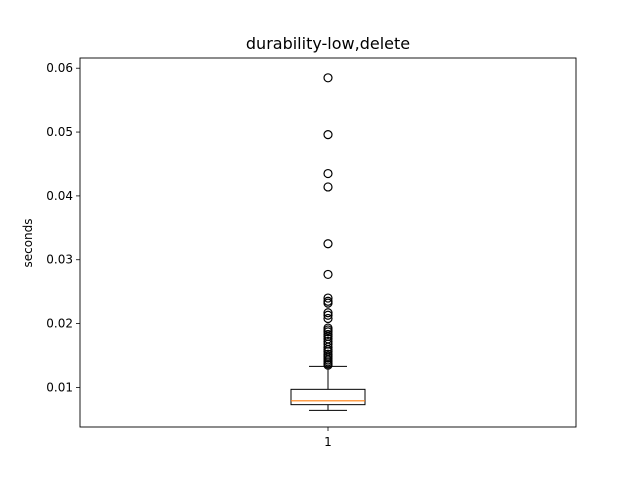  Describe the element at coordinates (59, 387) in the screenshot. I see `y-tick-label: 0.01` at that location.